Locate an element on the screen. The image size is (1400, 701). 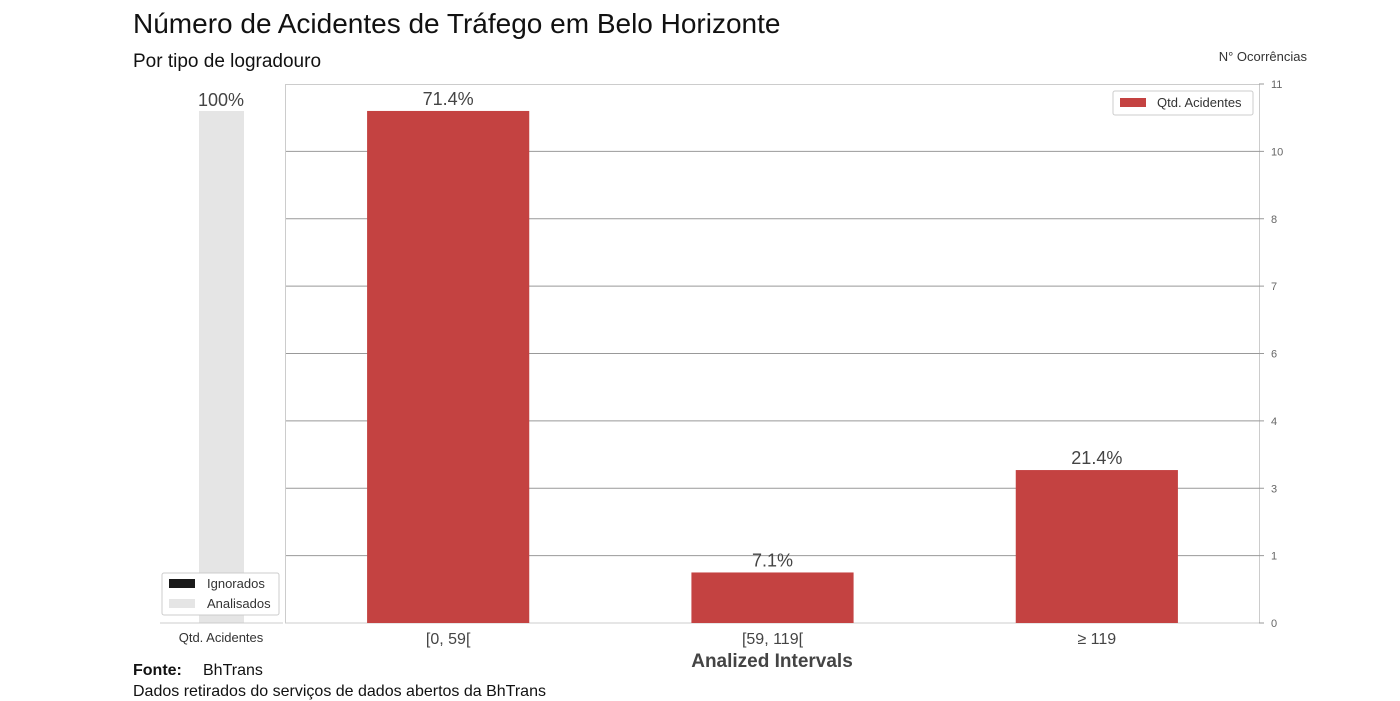
bar-data-label-1: 71.4% is located at coordinates (448, 99).